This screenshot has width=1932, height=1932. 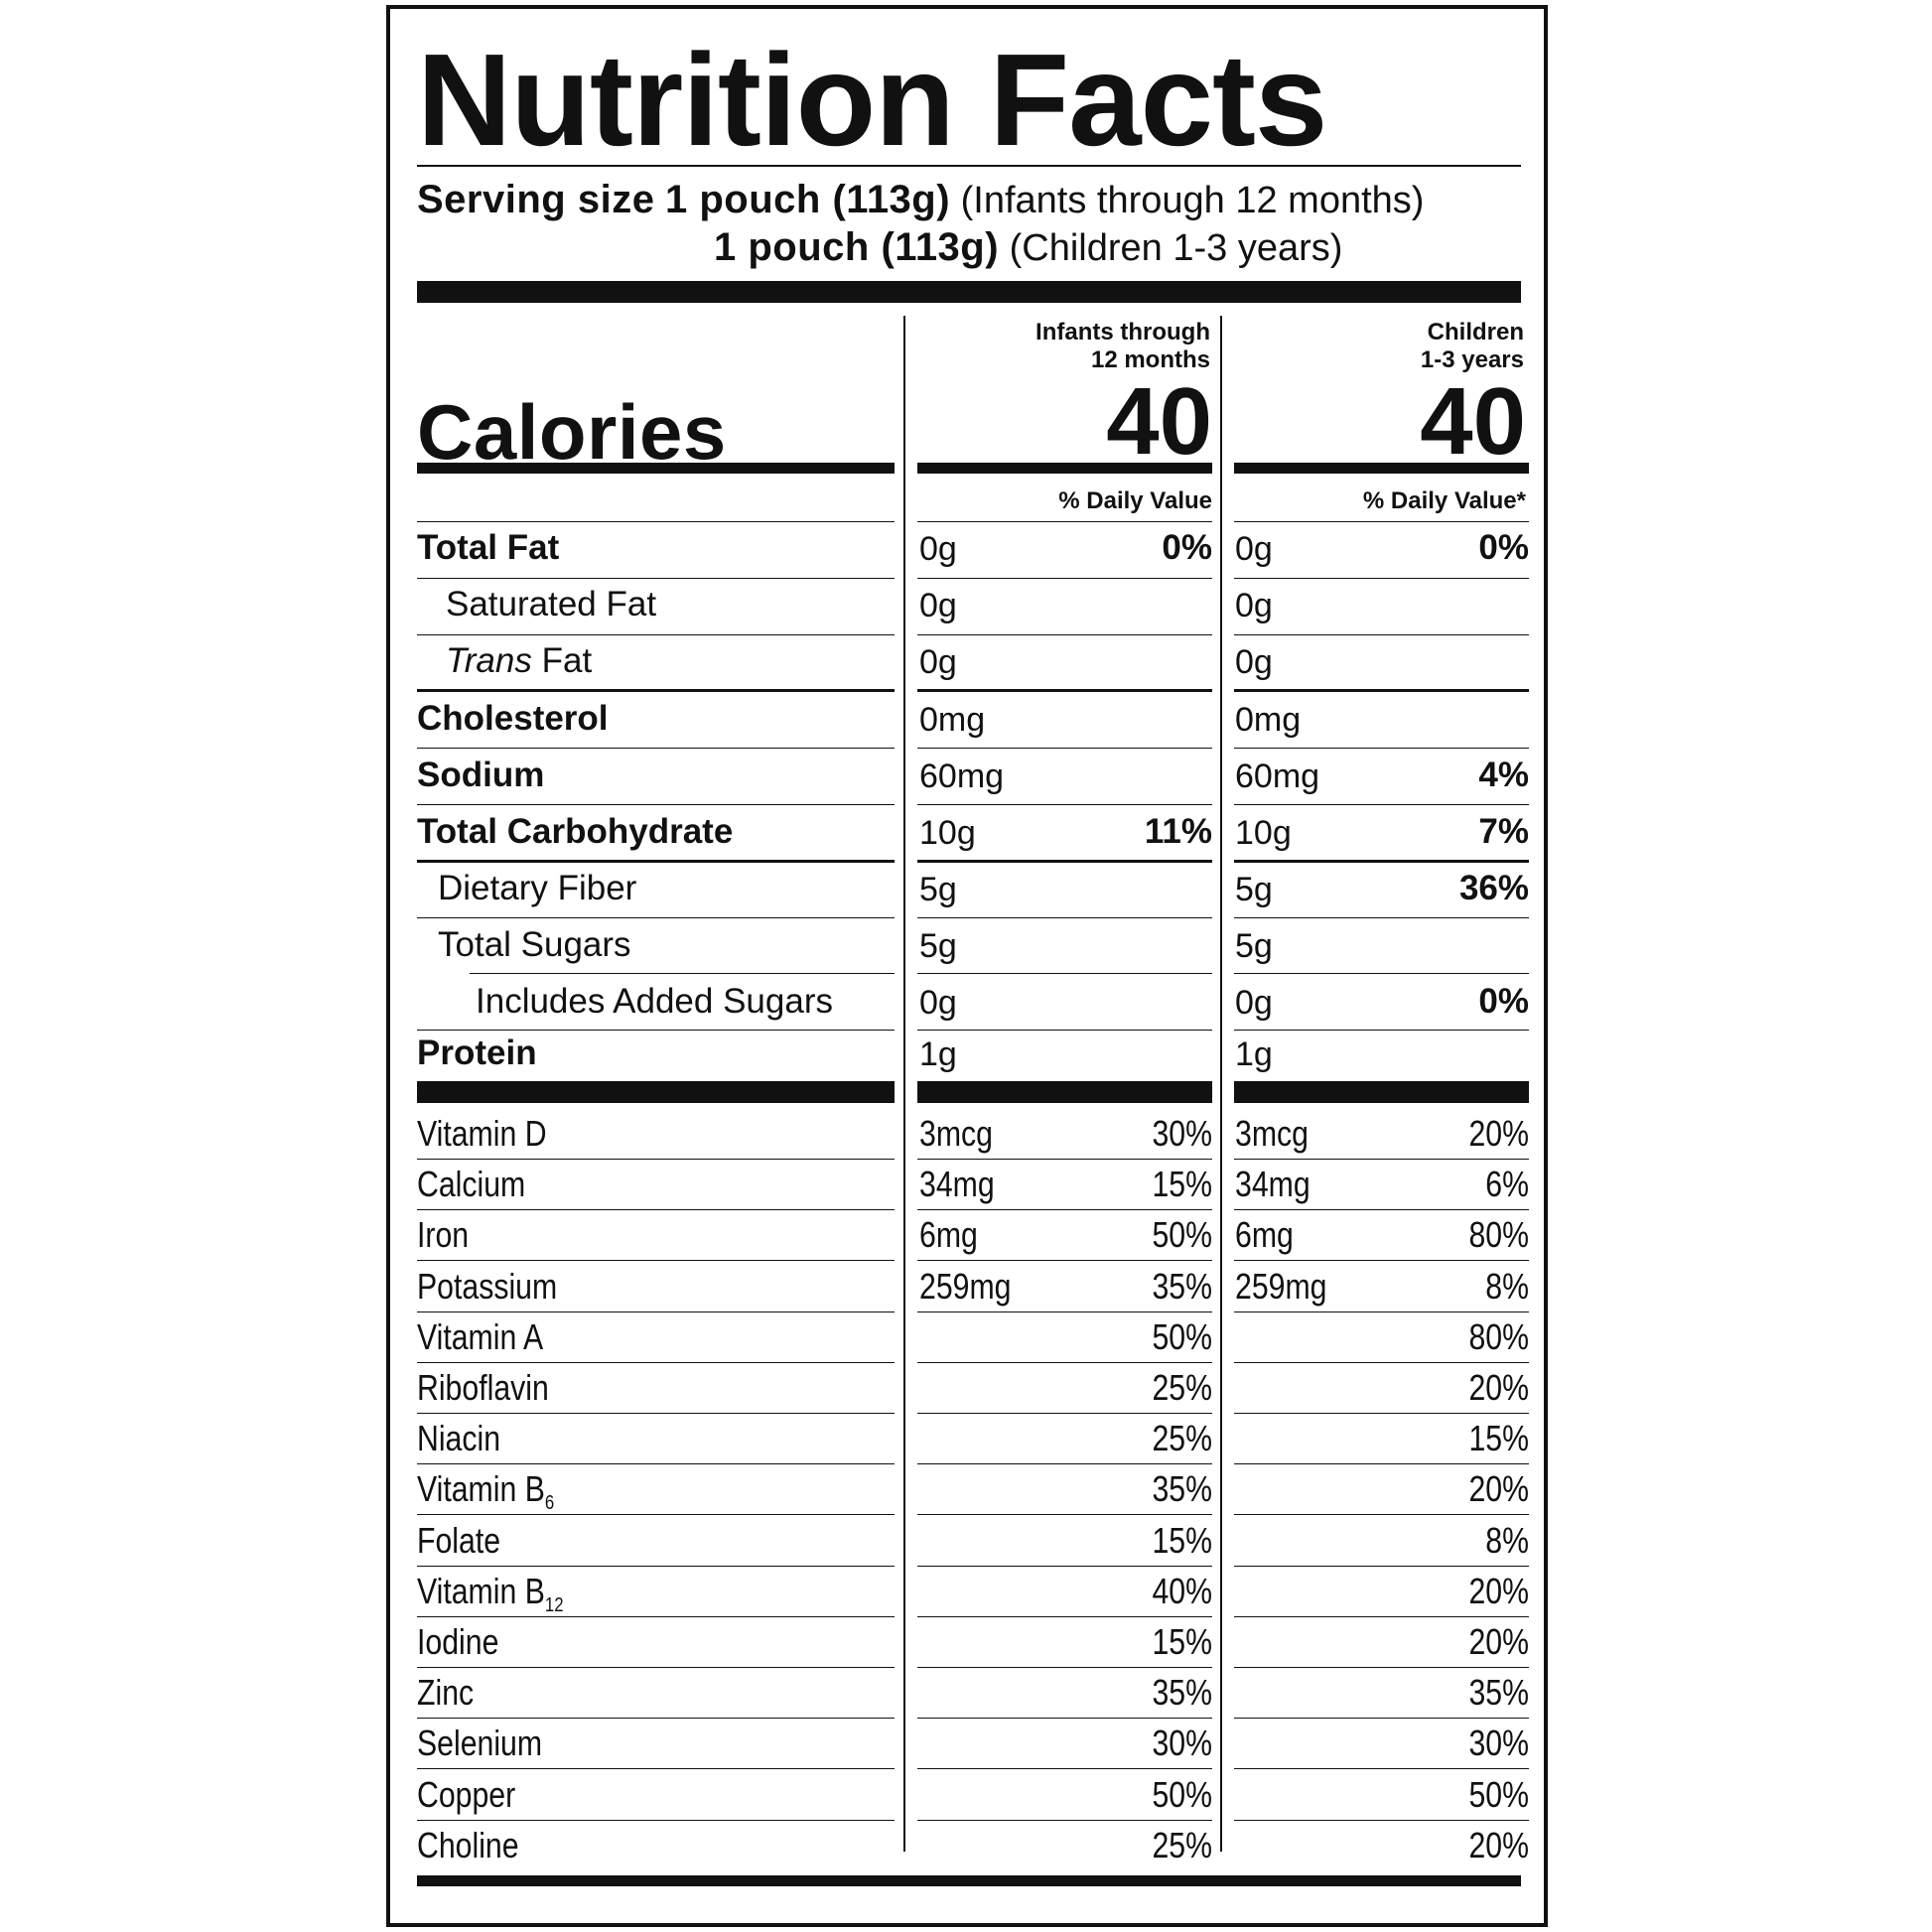 I want to click on vitamin-label: Folate, so click(x=459, y=1540).